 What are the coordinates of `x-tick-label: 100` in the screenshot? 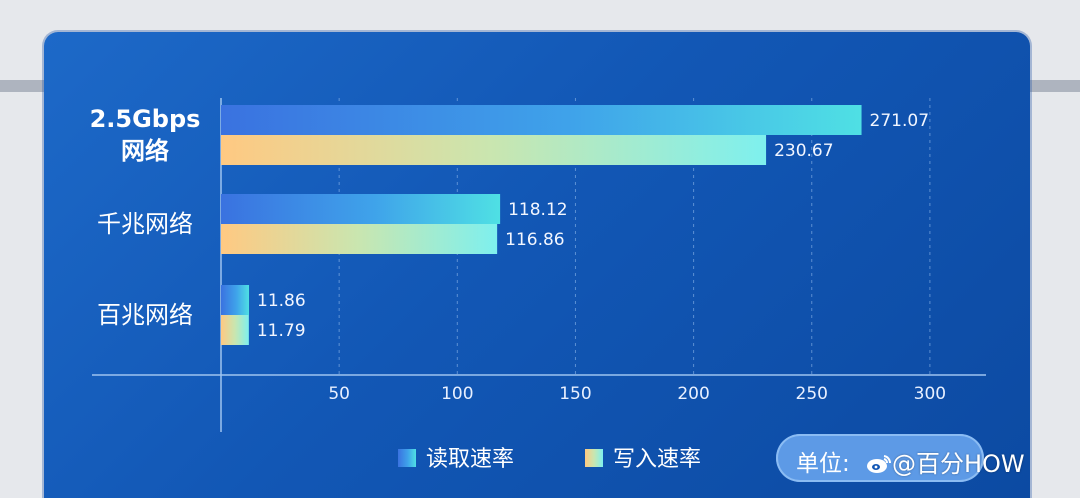 It's located at (457, 394).